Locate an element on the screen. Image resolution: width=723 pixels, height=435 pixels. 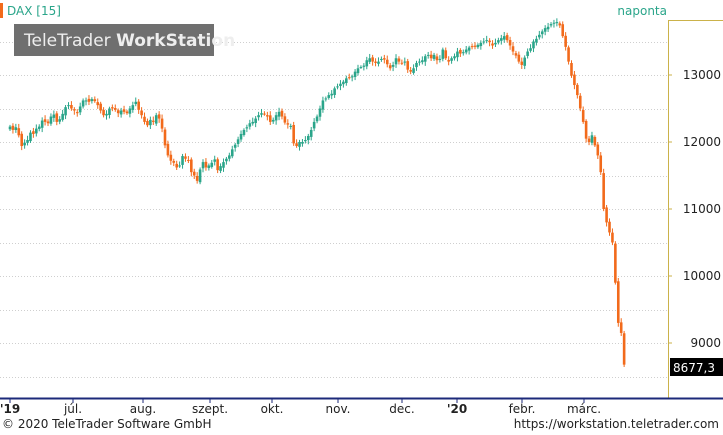
x-tick-label: '19 is located at coordinates (10, 409).